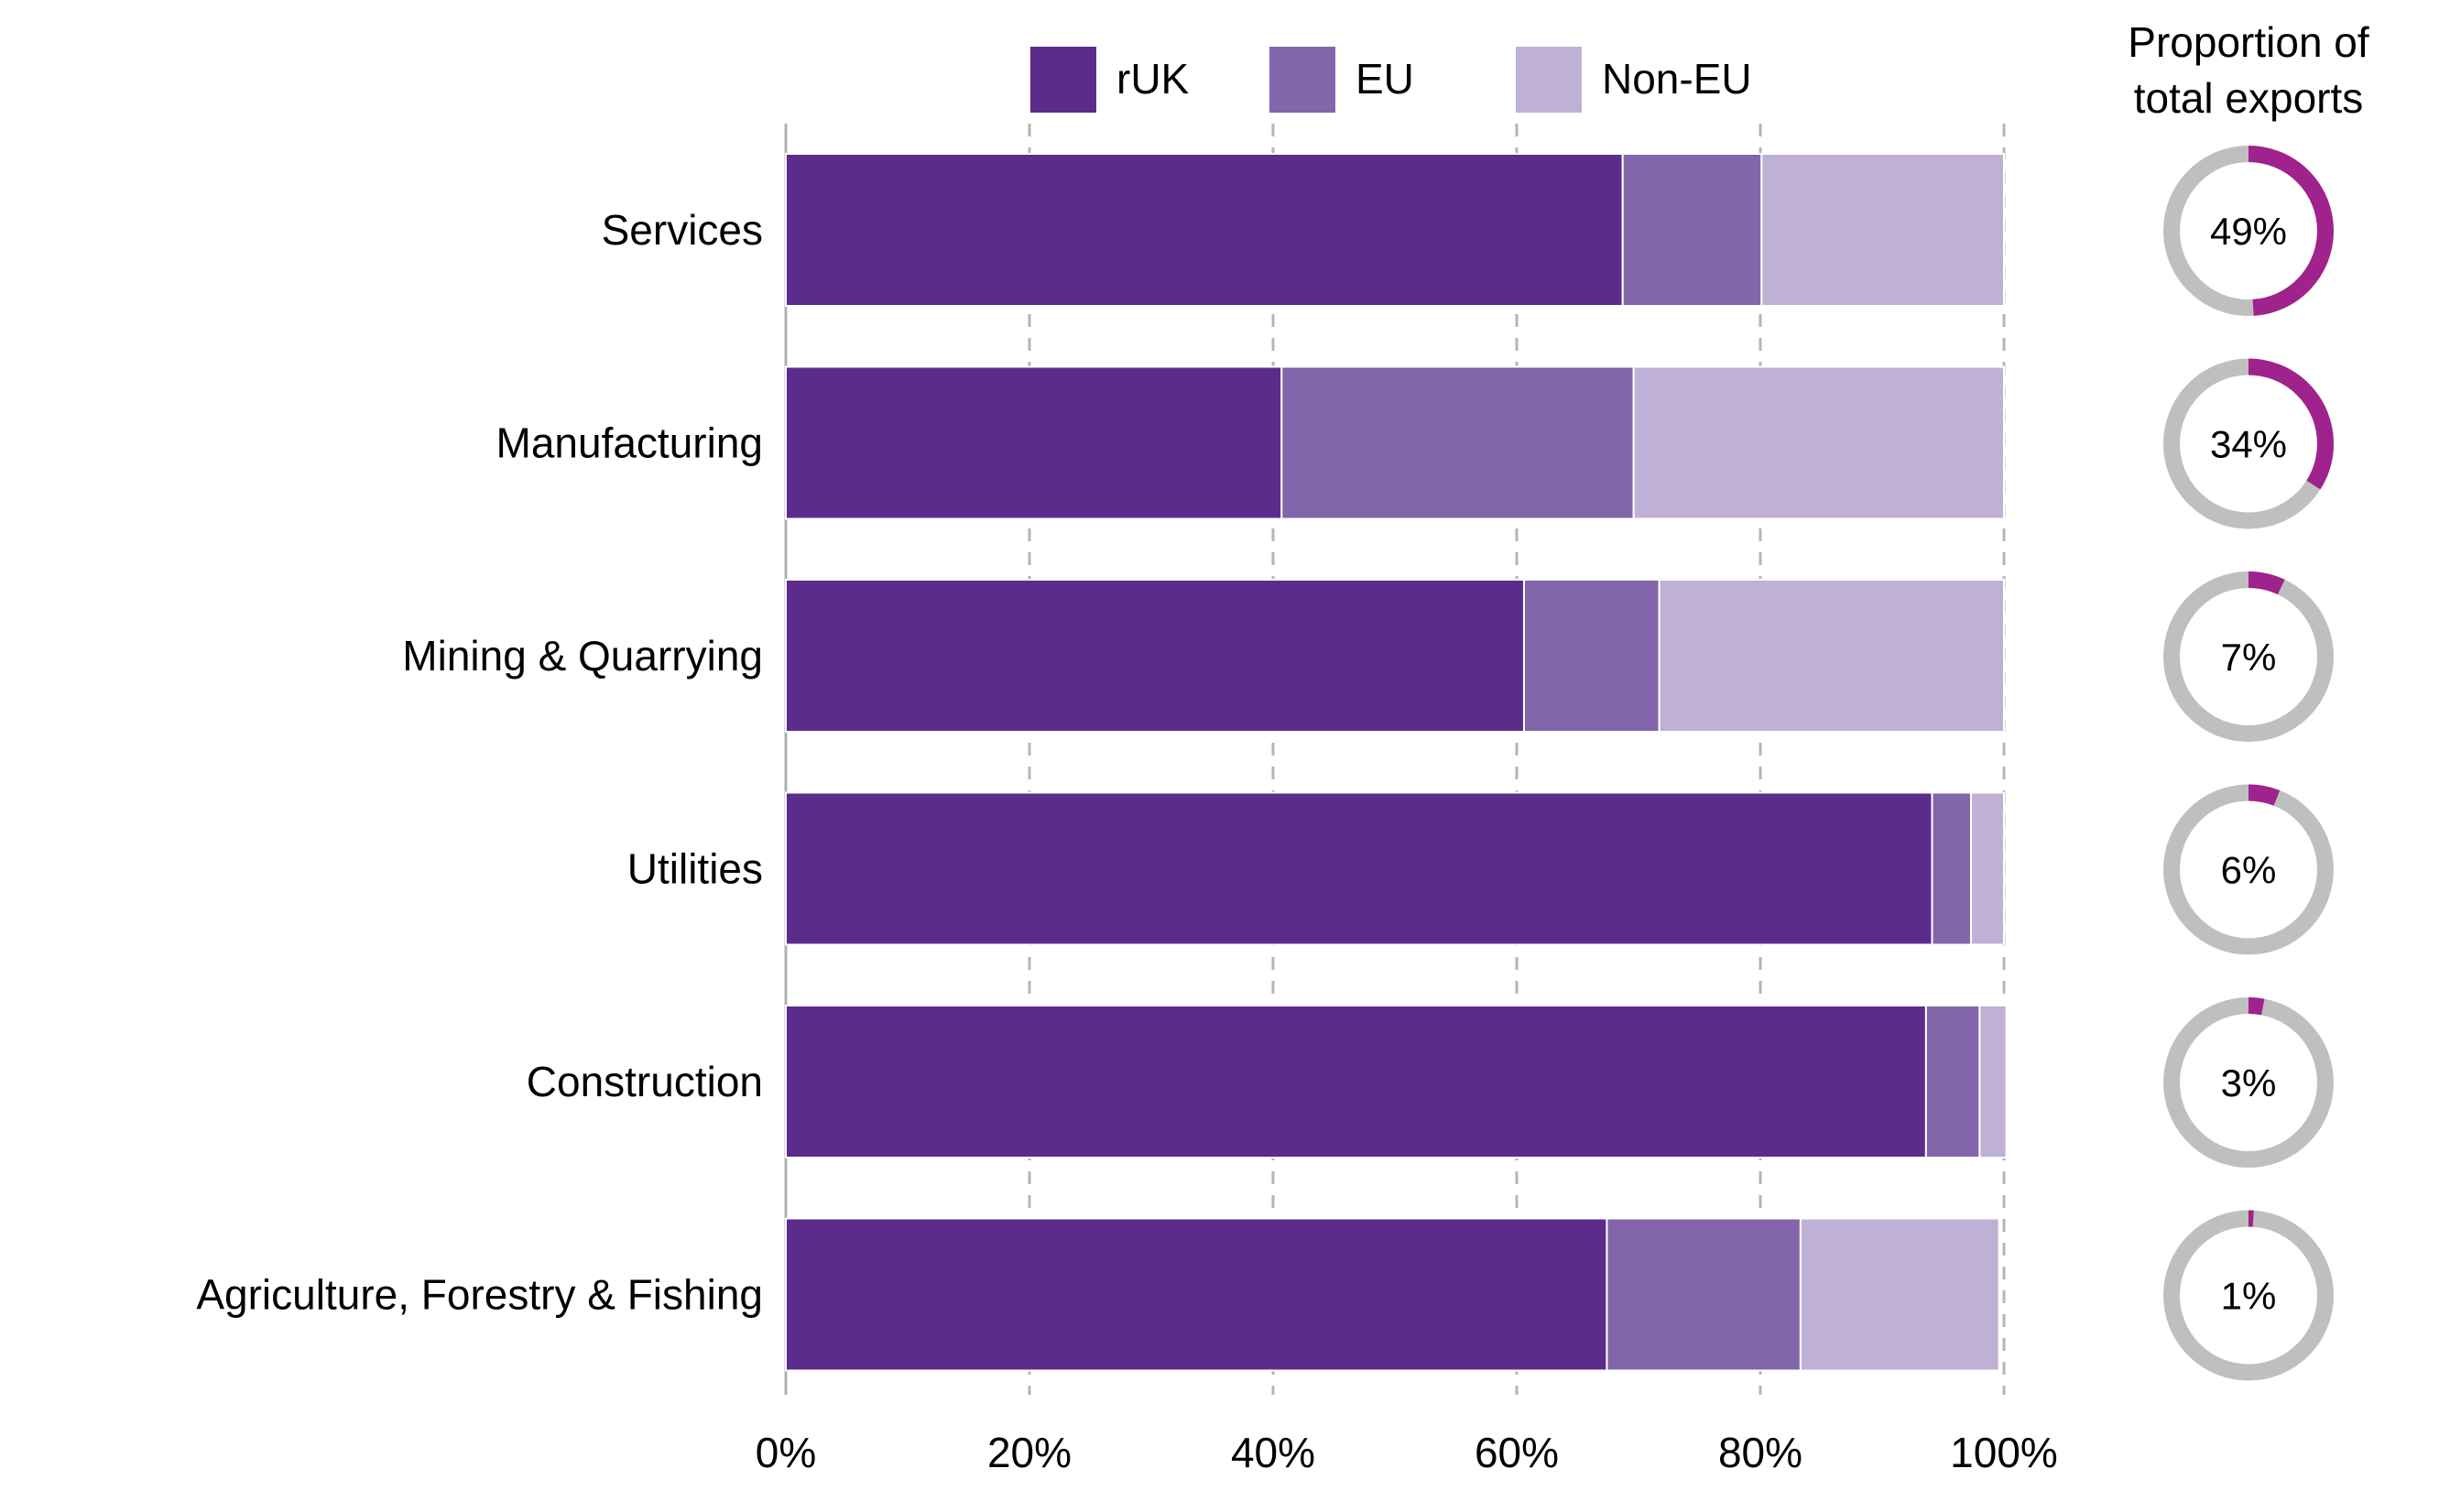 Image resolution: width=2439 pixels, height=1512 pixels. I want to click on category-label: Services, so click(682, 230).